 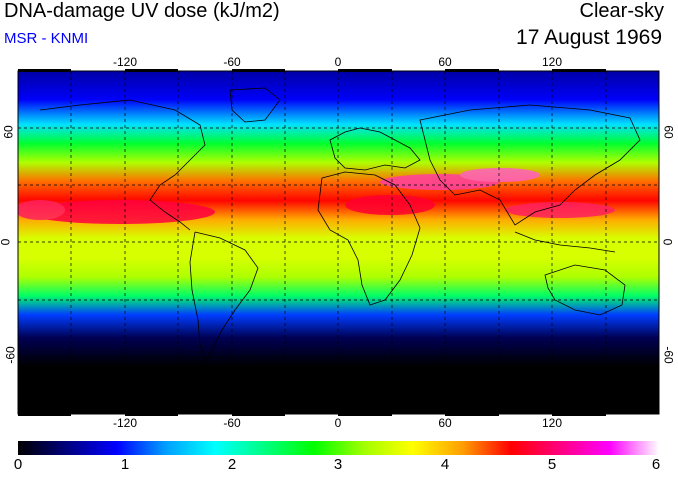 What do you see at coordinates (338, 423) in the screenshot?
I see `lon-tick-bottom: 0` at bounding box center [338, 423].